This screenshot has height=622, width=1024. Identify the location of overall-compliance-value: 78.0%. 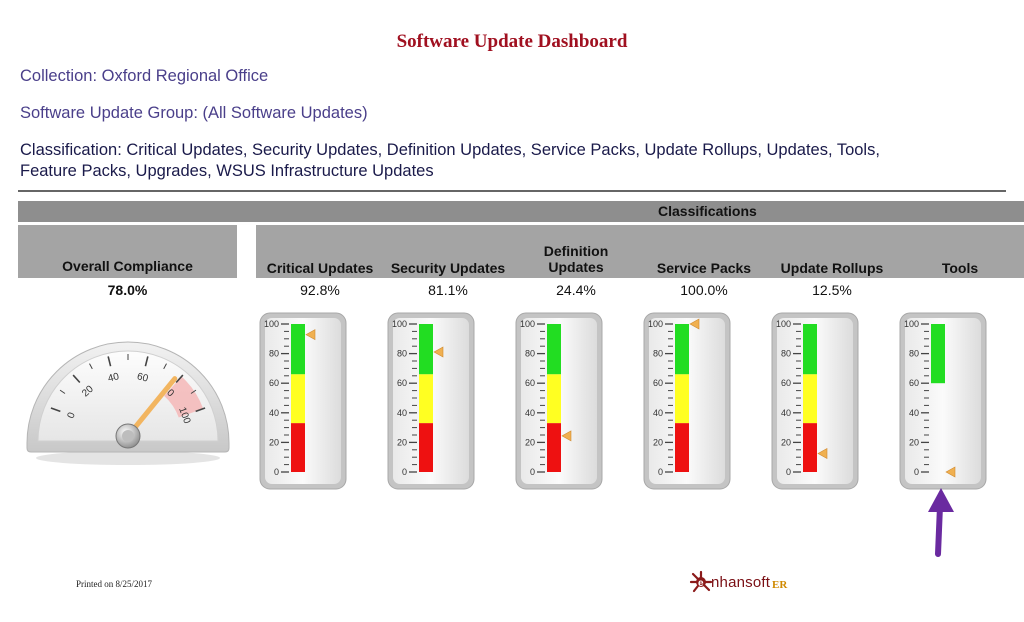
(127, 290).